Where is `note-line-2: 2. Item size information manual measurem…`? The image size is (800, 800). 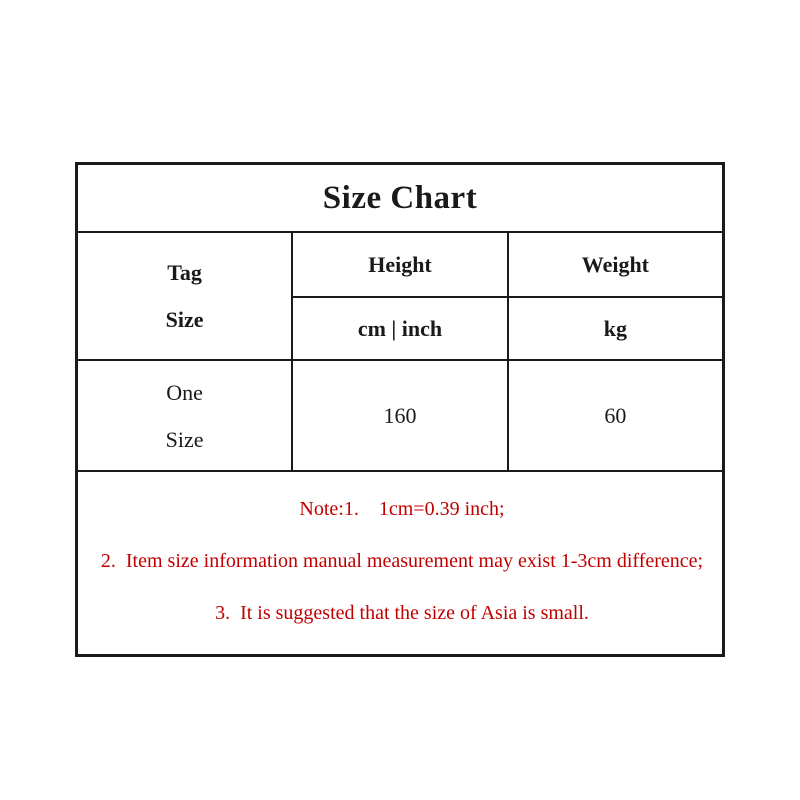 note-line-2: 2. Item size information manual measurem… is located at coordinates (402, 561).